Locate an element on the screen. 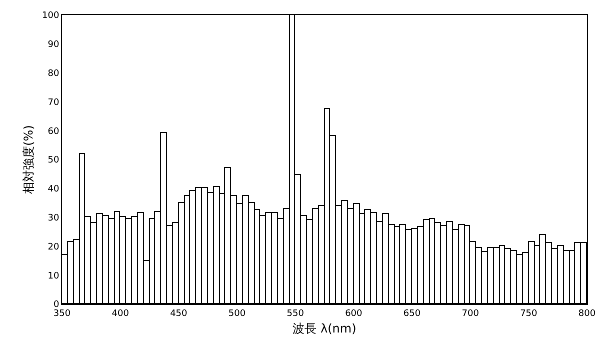  x-tick-label: 650 is located at coordinates (412, 313).